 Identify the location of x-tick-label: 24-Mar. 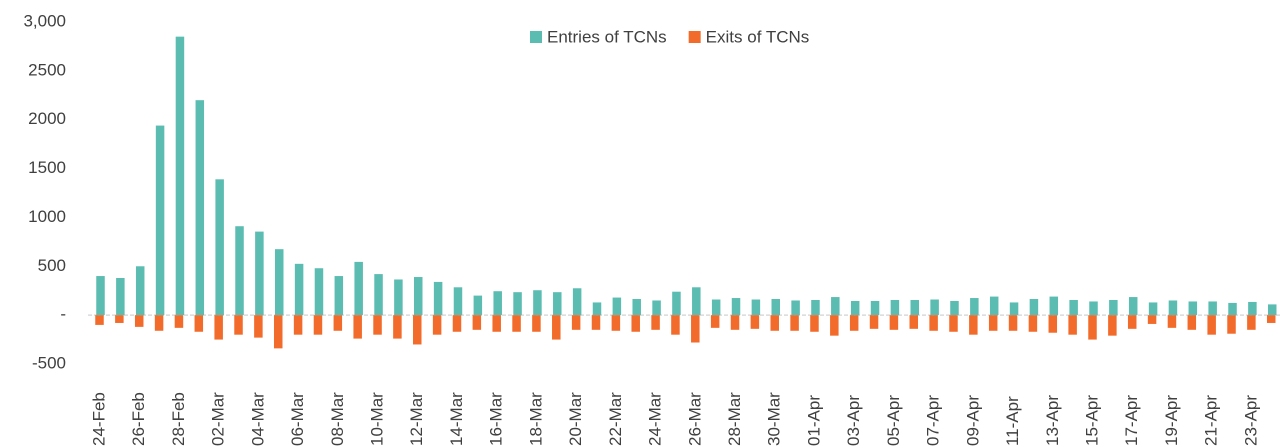
(655, 419).